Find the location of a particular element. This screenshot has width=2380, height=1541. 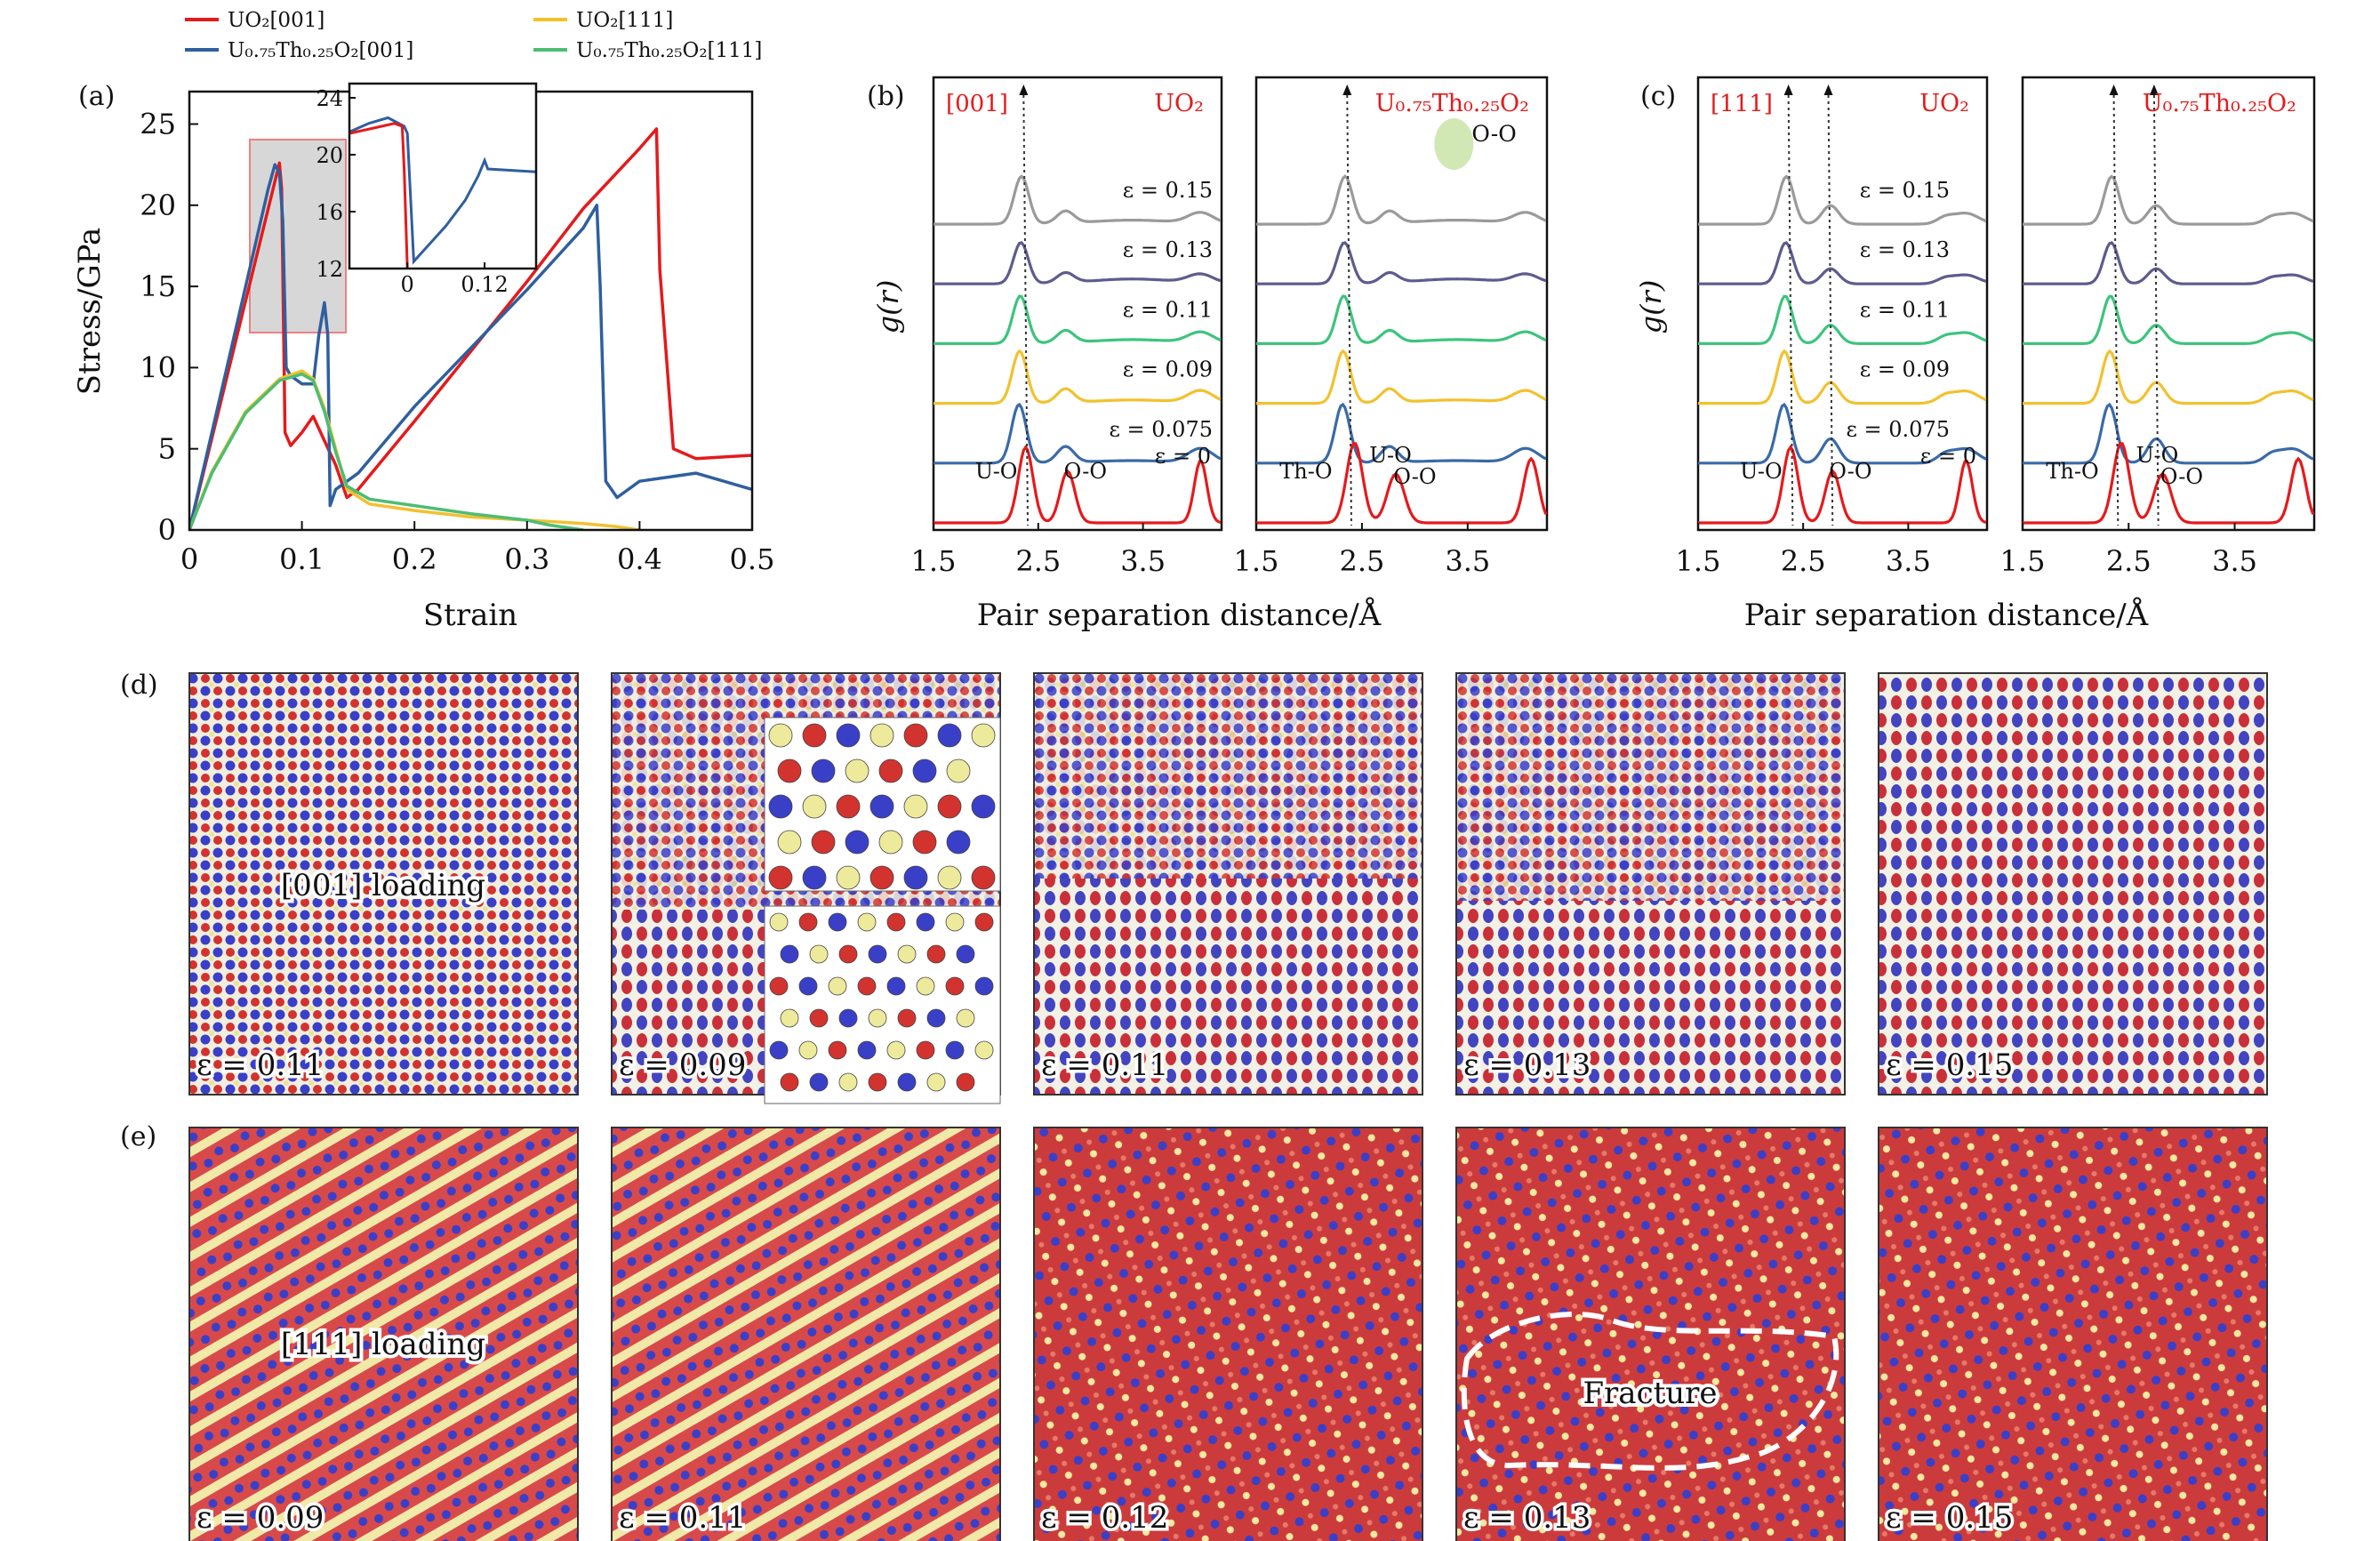

panel-label: (b) is located at coordinates (886, 97).